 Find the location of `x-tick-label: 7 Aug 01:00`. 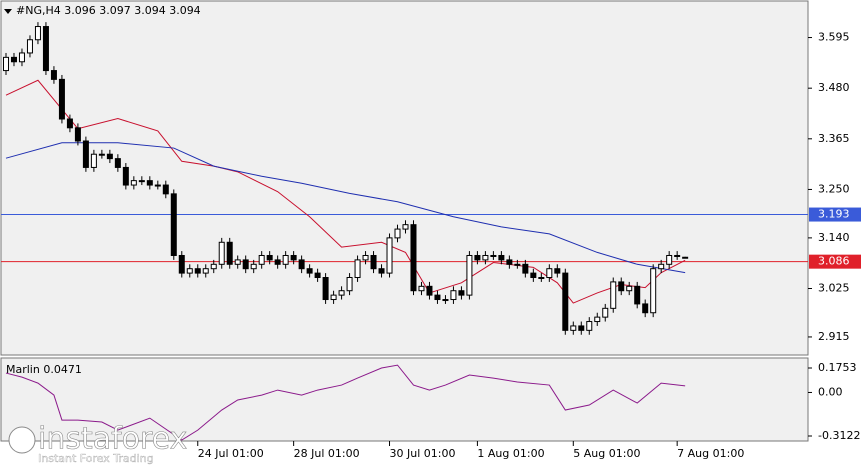

x-tick-label: 7 Aug 01:00 is located at coordinates (710, 453).